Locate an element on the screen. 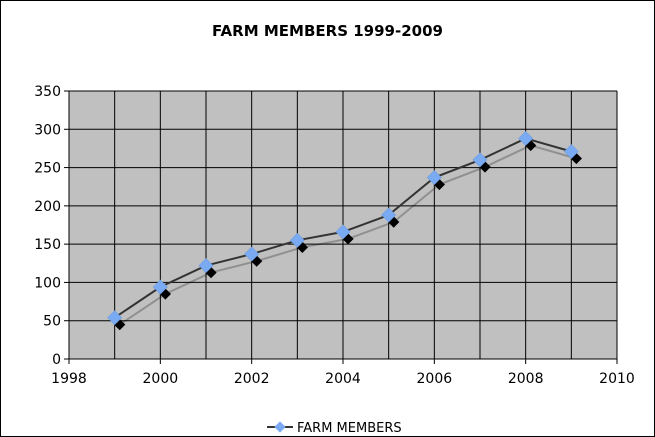 The width and height of the screenshot is (655, 437). y-tick-label: 0 is located at coordinates (56, 360).